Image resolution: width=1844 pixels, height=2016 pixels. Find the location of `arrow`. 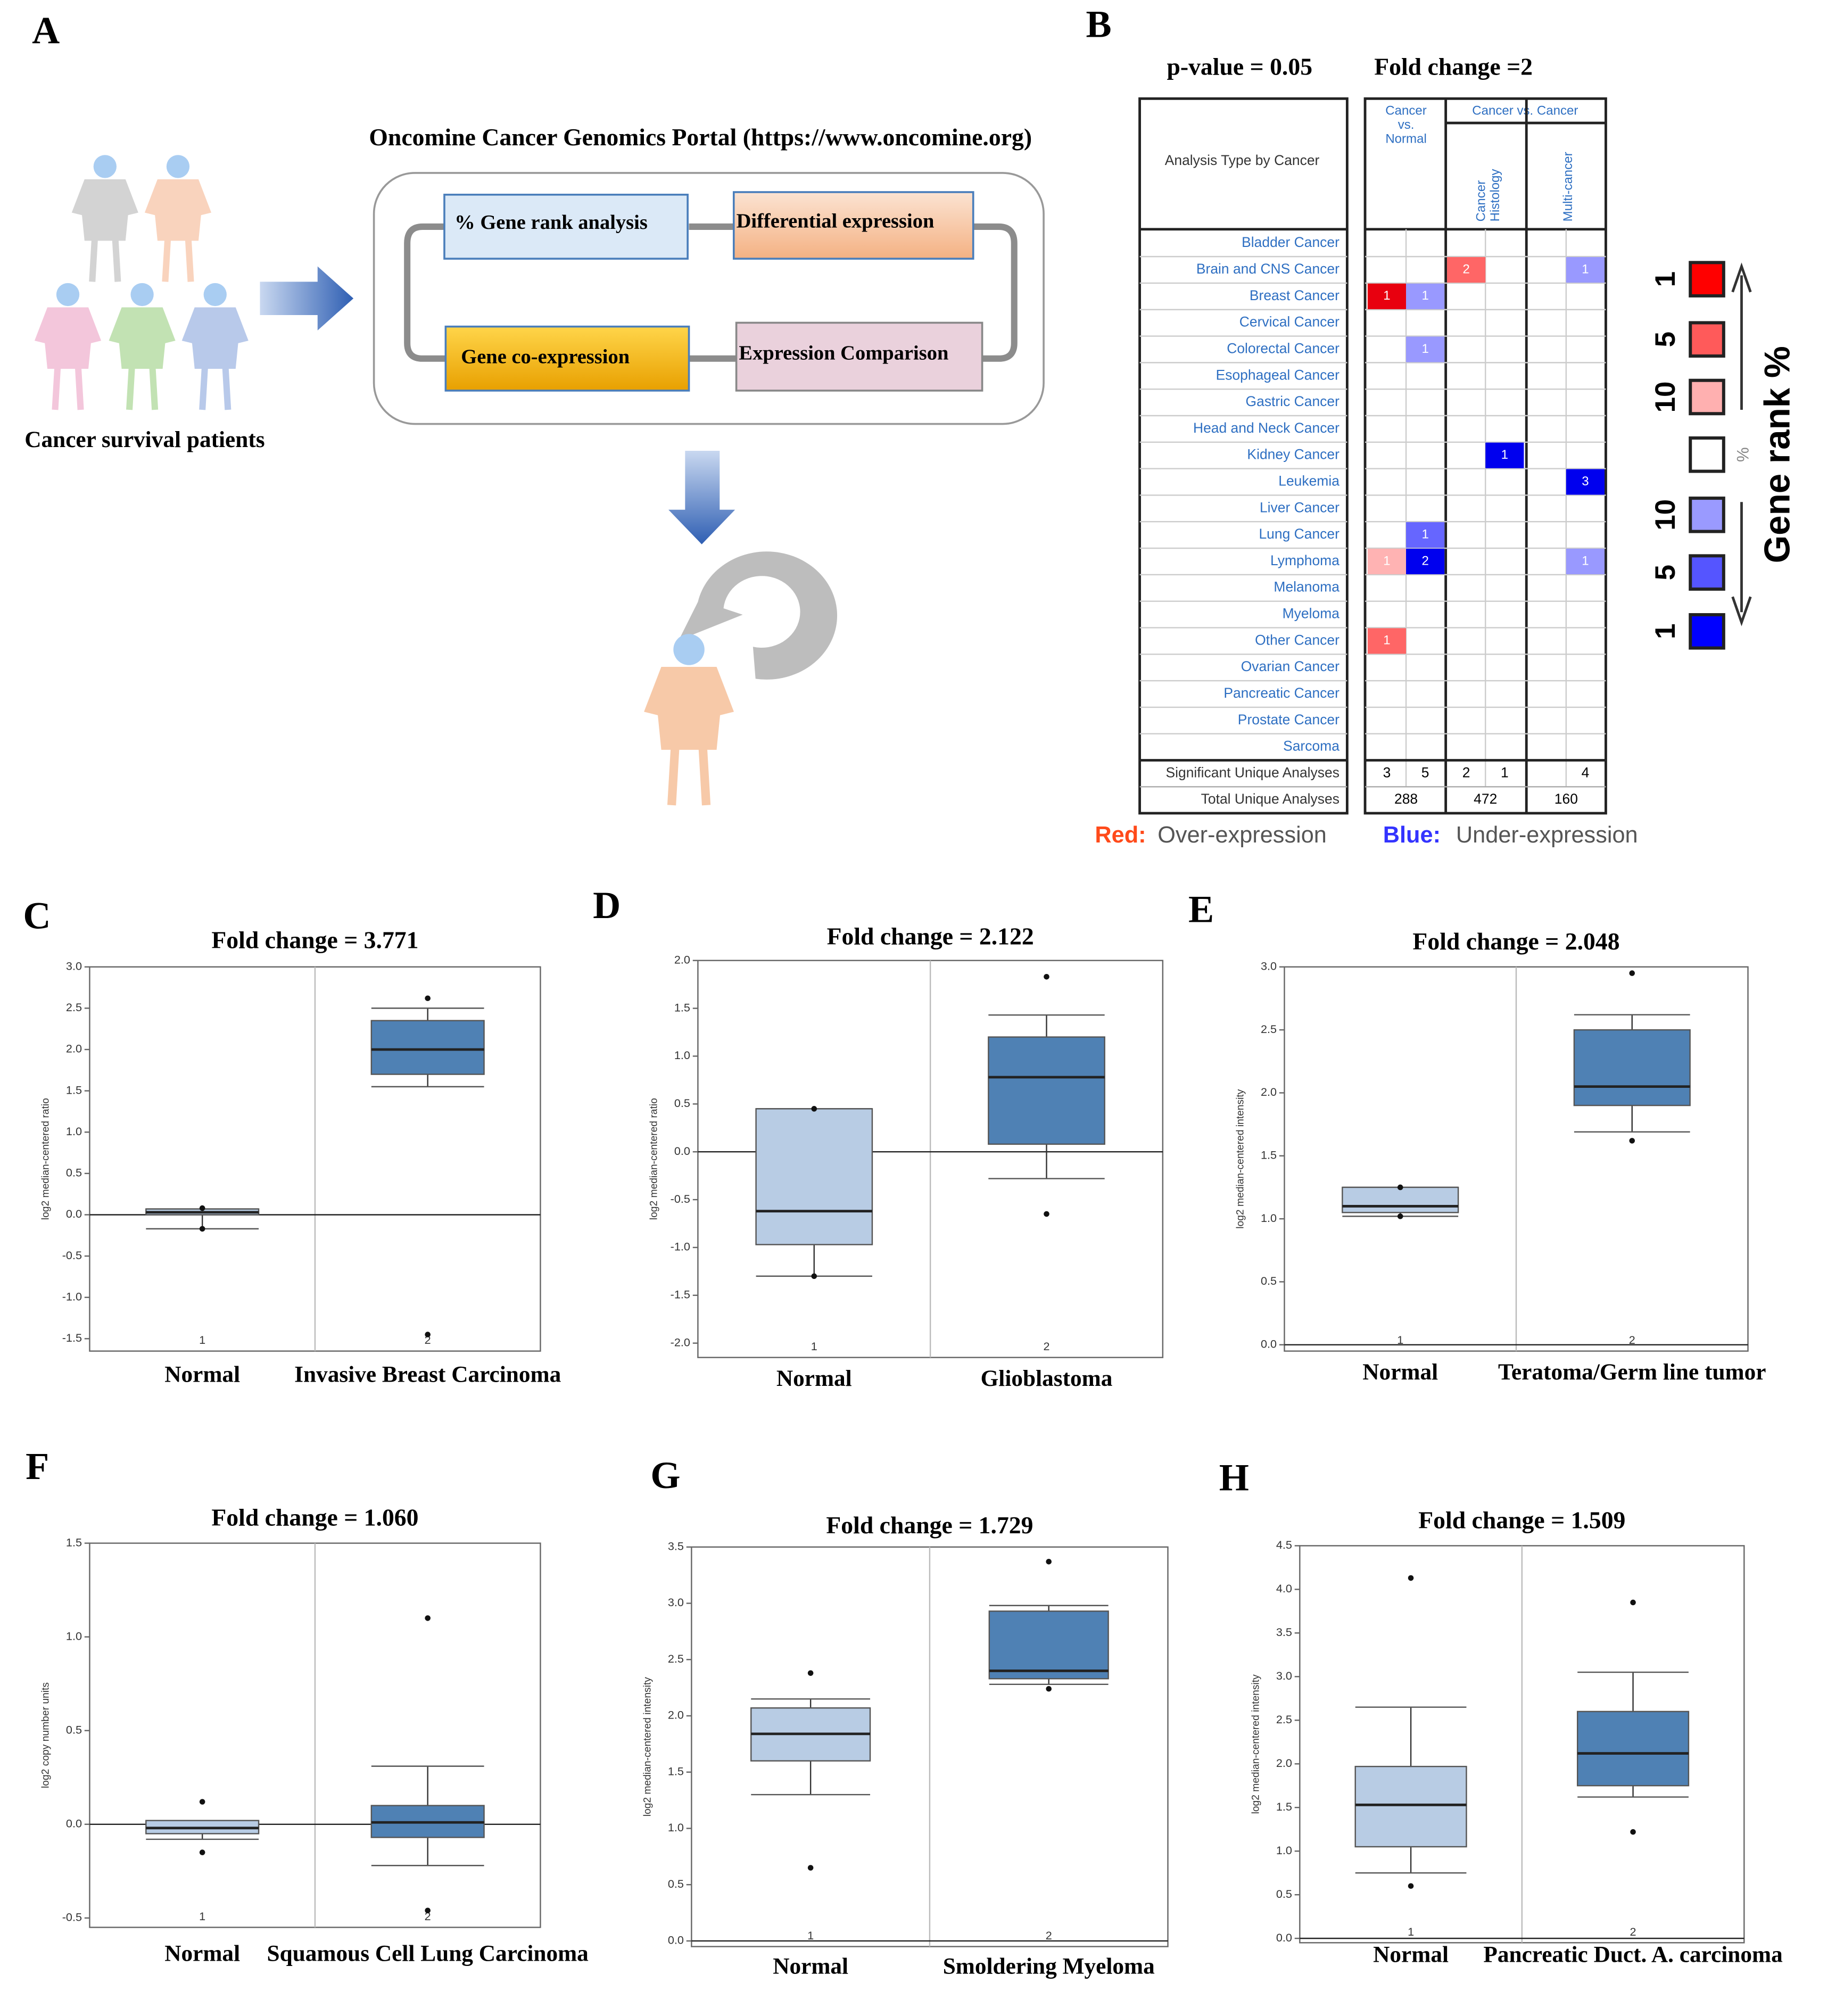

arrow is located at coordinates (701, 498).